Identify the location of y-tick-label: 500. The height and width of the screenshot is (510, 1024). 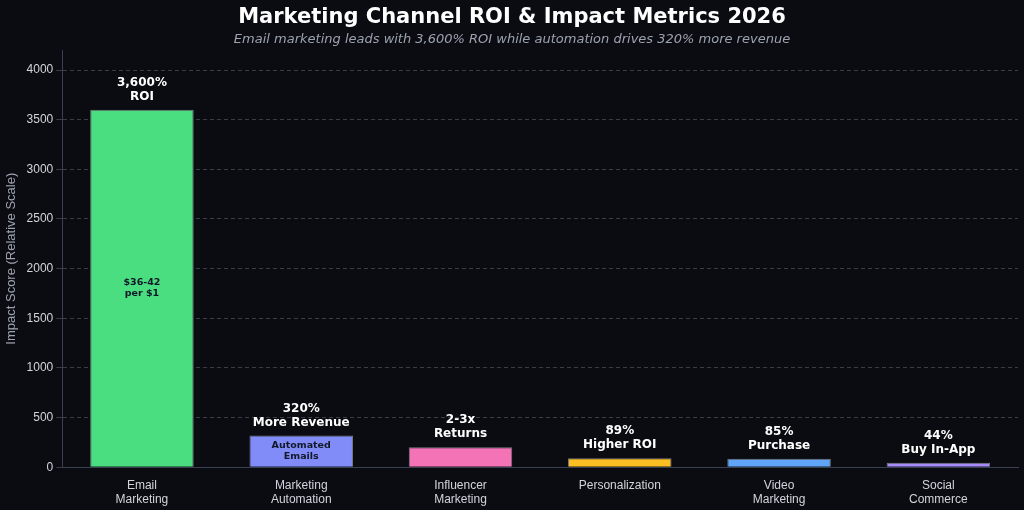
(43, 416).